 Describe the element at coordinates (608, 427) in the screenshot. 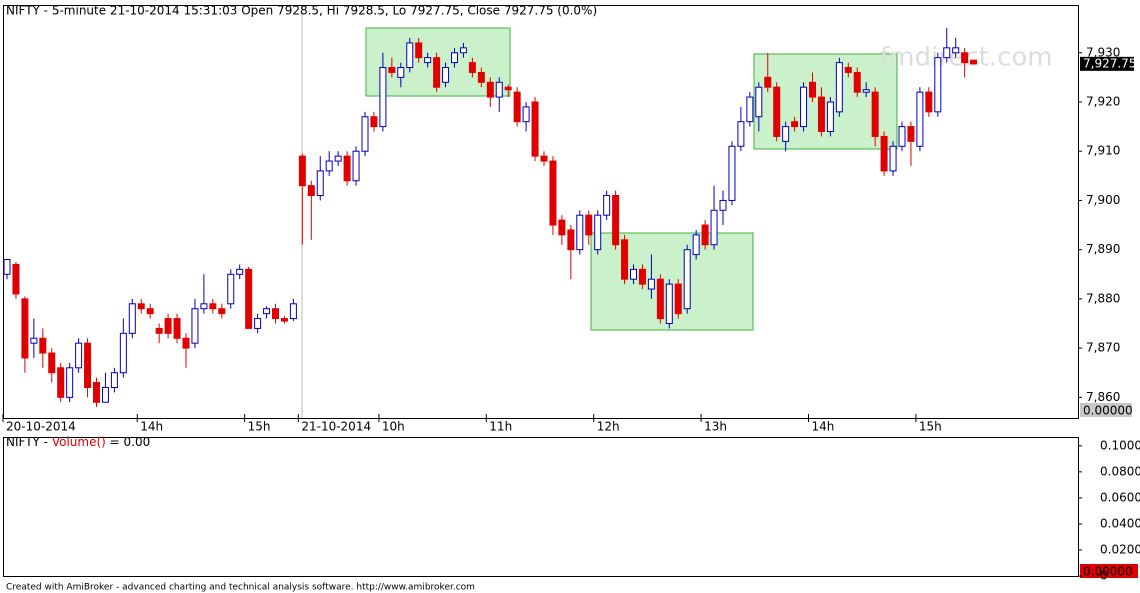

I see `x-tick-label: 12h` at that location.